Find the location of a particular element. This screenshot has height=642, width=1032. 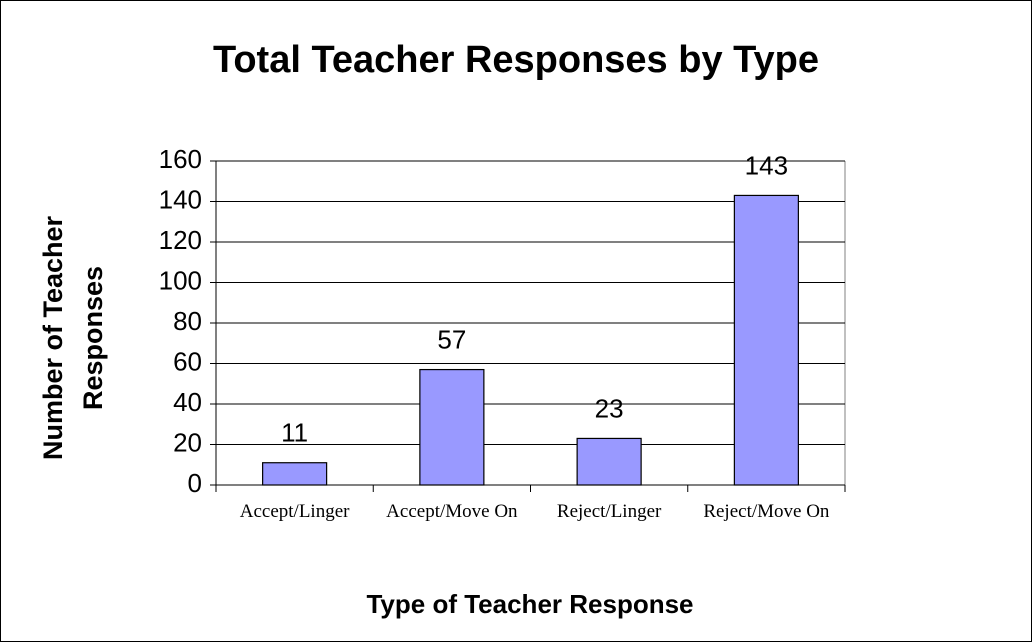

y-tick-label: 160 is located at coordinates (180, 159).